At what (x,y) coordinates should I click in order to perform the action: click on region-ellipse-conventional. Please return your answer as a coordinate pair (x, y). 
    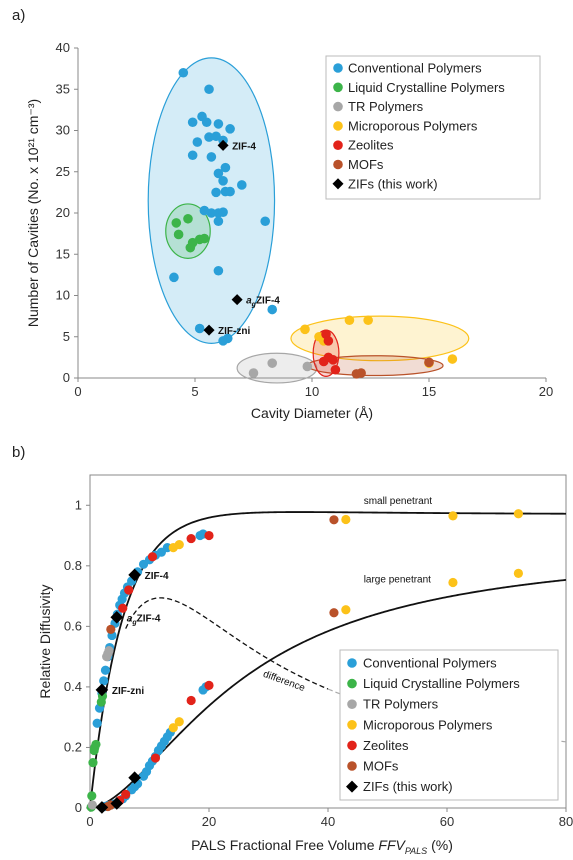
    Looking at the image, I should click on (211, 200).